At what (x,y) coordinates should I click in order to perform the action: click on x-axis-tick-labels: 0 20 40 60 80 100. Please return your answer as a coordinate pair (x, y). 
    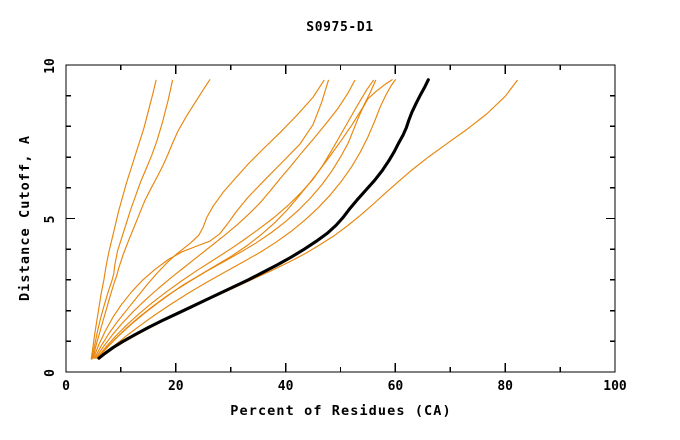
    Looking at the image, I should click on (344, 386).